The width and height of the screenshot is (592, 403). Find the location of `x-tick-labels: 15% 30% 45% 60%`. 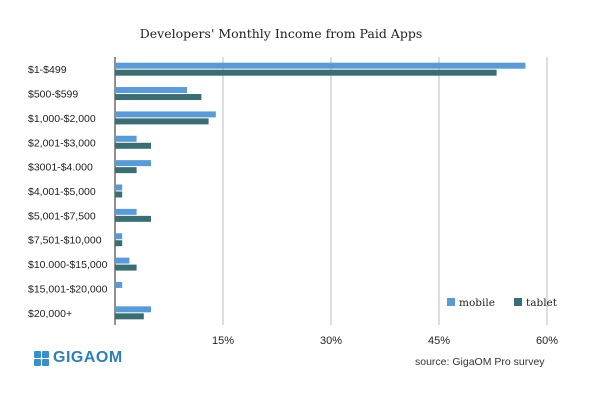

x-tick-labels: 15% 30% 45% 60% is located at coordinates (385, 341).